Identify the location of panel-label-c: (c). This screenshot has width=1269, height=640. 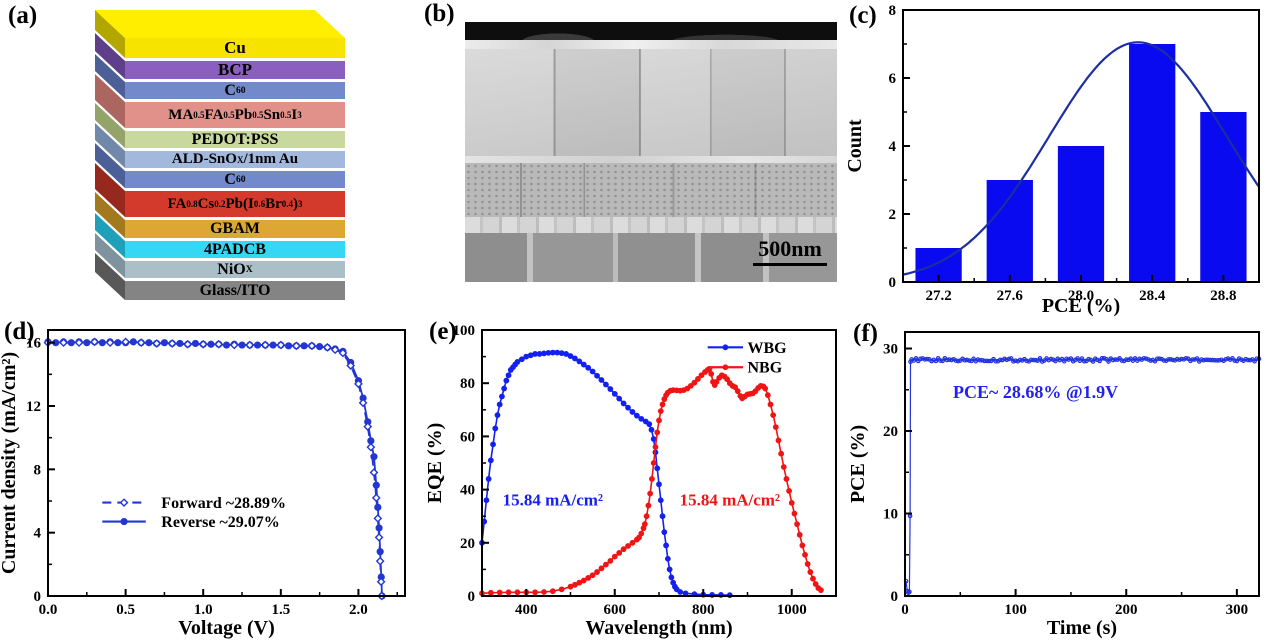
(863, 15).